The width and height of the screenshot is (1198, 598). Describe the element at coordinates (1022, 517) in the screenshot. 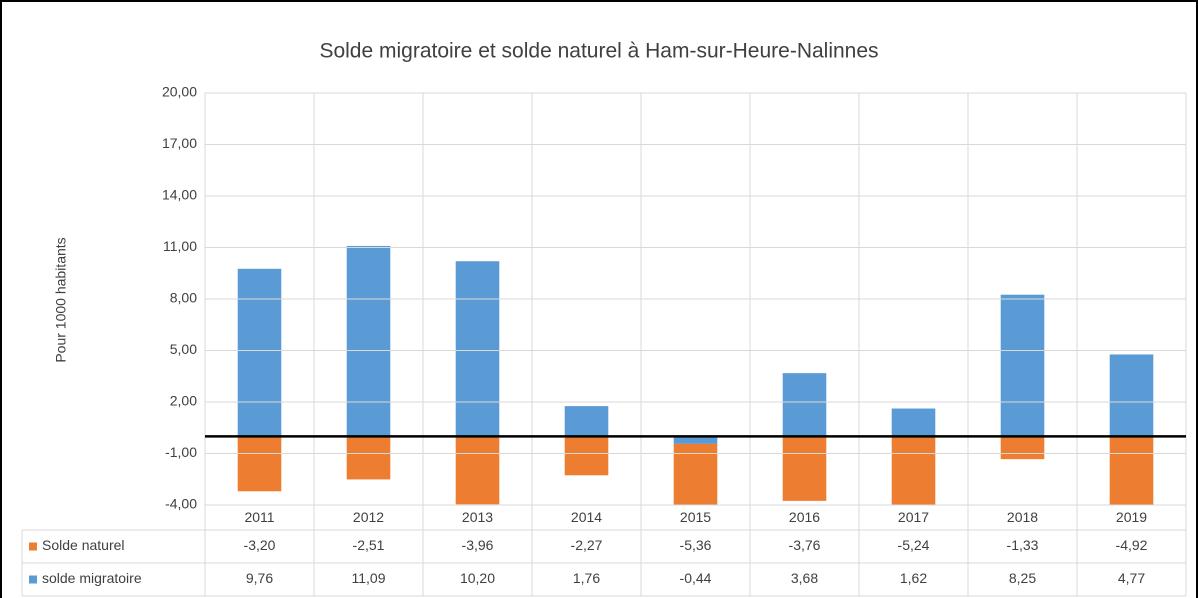

I see `x-tick-label: 2018` at that location.